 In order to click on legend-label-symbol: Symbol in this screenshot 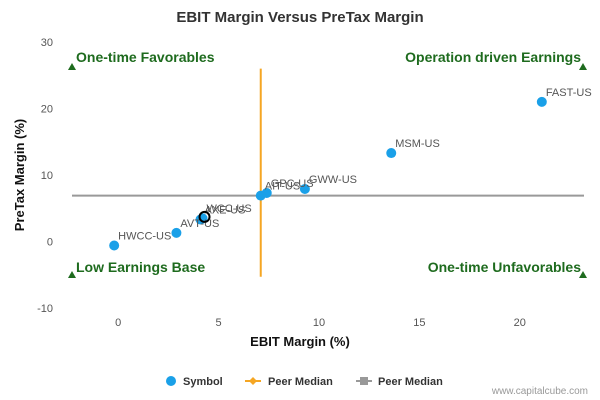, I will do `click(203, 382)`.